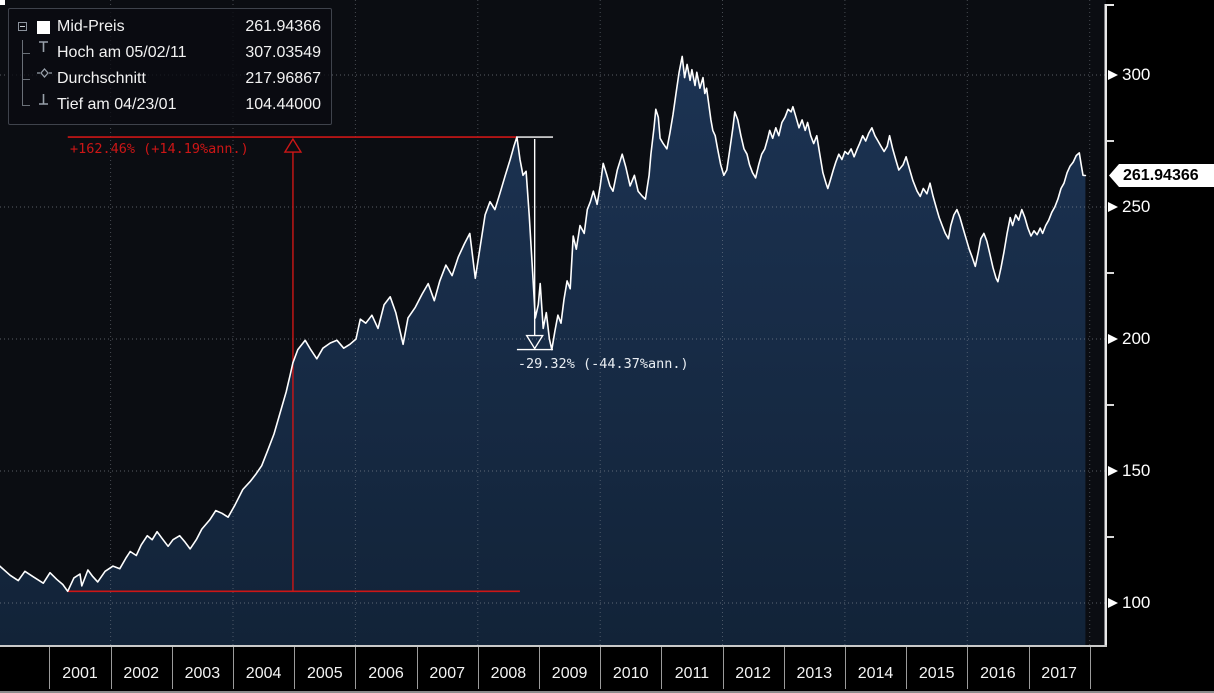  What do you see at coordinates (630, 673) in the screenshot?
I see `x-axis-label-2010: 2010` at bounding box center [630, 673].